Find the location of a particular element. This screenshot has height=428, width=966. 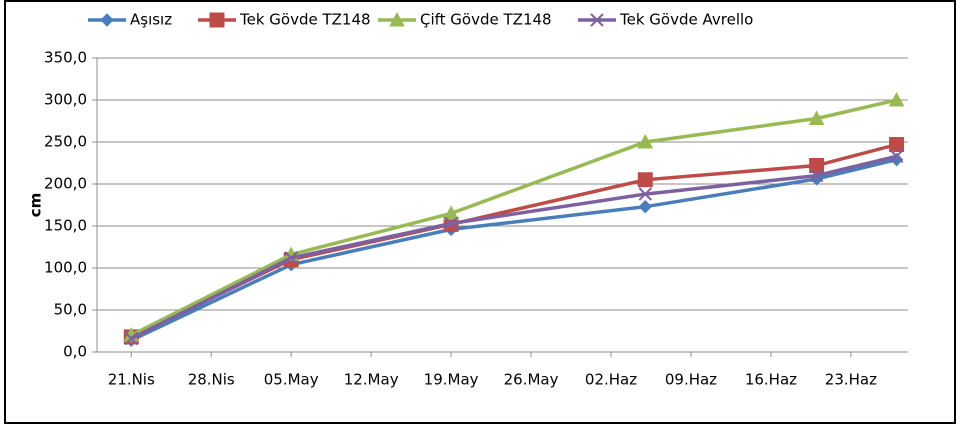

legend-label: Tek Gövde TZ148 is located at coordinates (305, 20).